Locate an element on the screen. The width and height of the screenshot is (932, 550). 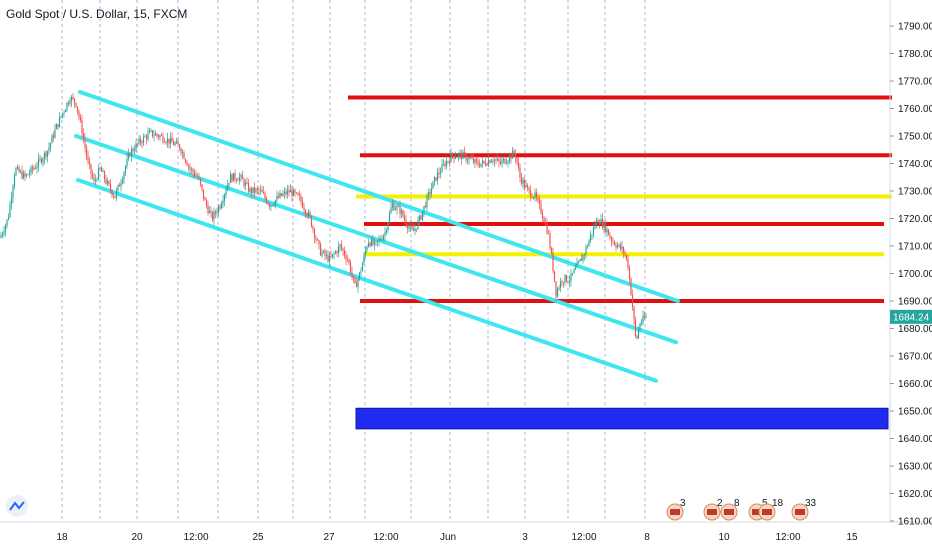
event-marker-2: 2 is located at coordinates (713, 509).